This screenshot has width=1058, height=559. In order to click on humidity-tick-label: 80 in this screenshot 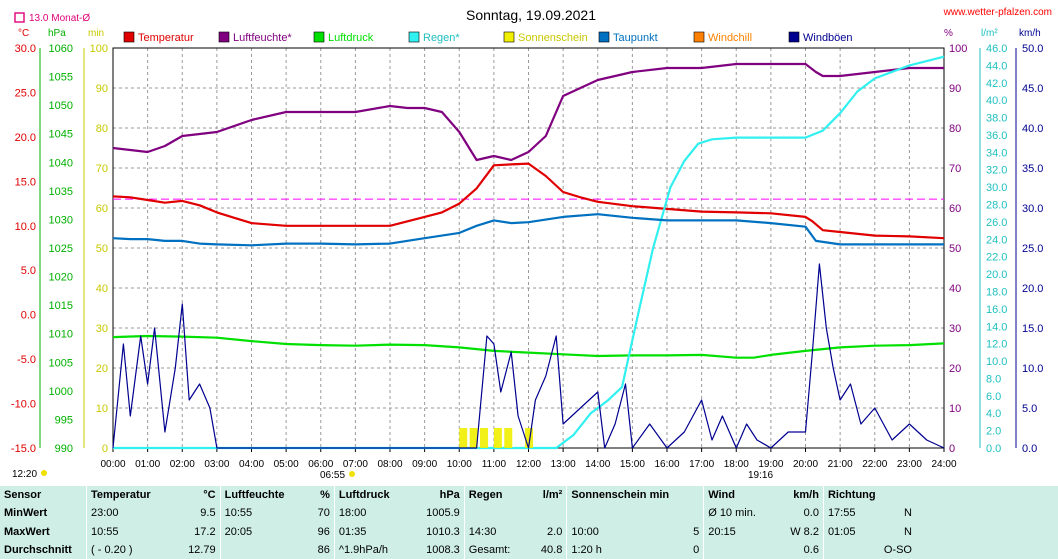, I will do `click(955, 129)`.